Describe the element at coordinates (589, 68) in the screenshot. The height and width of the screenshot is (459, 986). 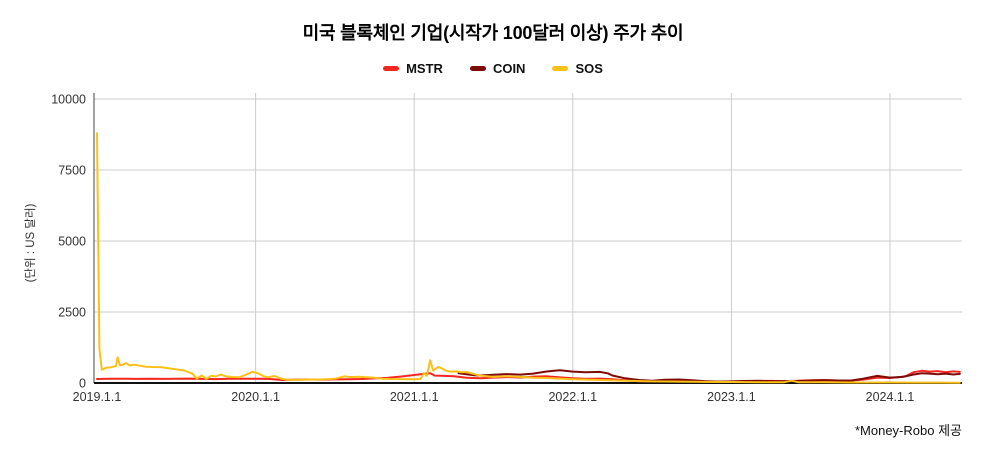
I see `legend-label: SOS` at that location.